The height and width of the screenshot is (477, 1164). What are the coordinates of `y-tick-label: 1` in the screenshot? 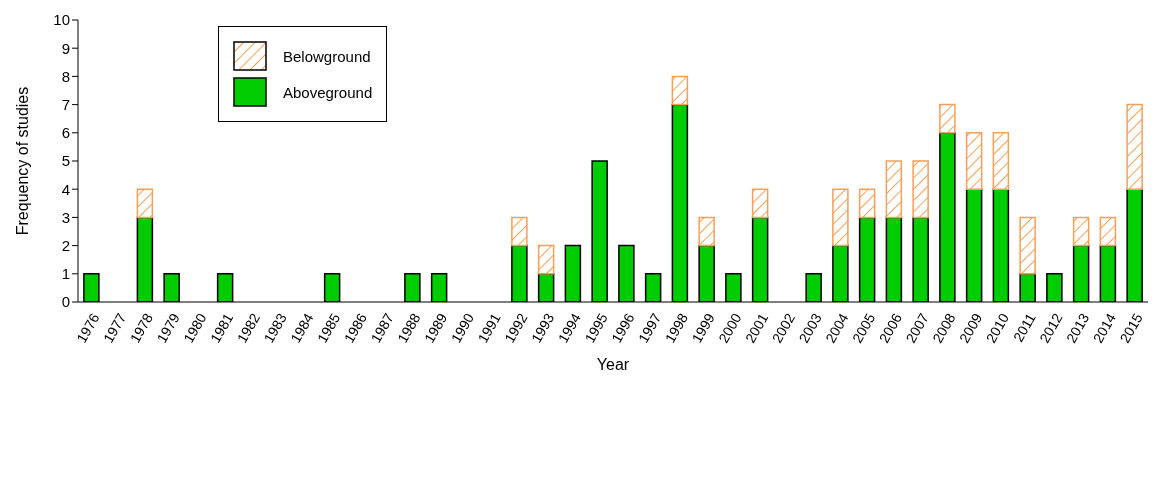 It's located at (65, 274).